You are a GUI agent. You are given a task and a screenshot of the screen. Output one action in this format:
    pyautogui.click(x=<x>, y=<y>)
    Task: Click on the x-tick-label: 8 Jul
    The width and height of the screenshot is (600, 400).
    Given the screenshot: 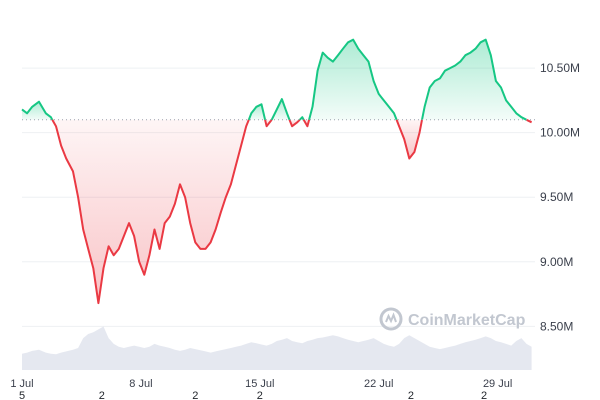 What is the action you would take?
    pyautogui.click(x=140, y=384)
    